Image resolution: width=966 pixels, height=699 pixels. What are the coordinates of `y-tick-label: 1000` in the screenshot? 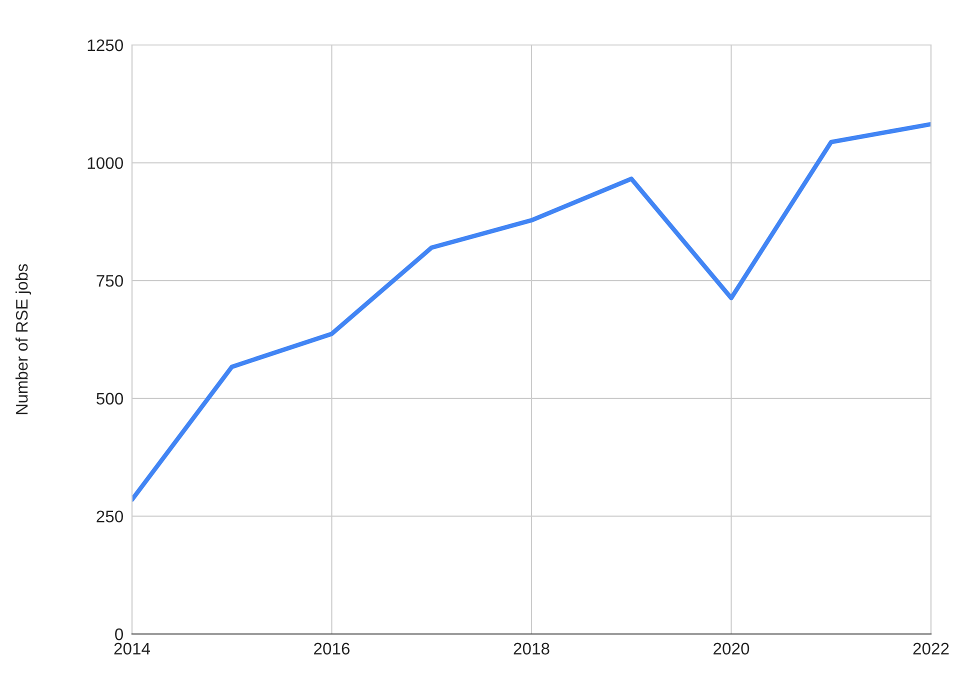 It's located at (106, 163).